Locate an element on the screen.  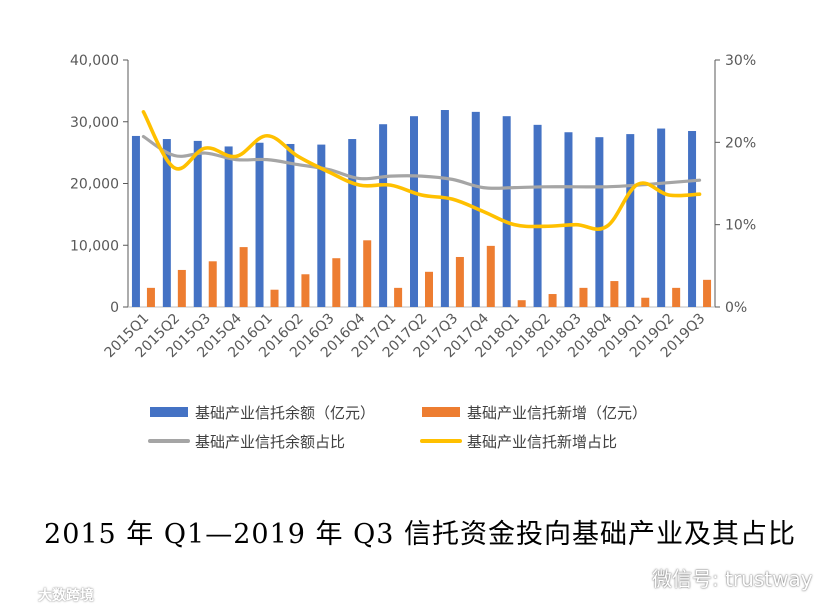
bar-balance-2016Q3 is located at coordinates (321, 225).